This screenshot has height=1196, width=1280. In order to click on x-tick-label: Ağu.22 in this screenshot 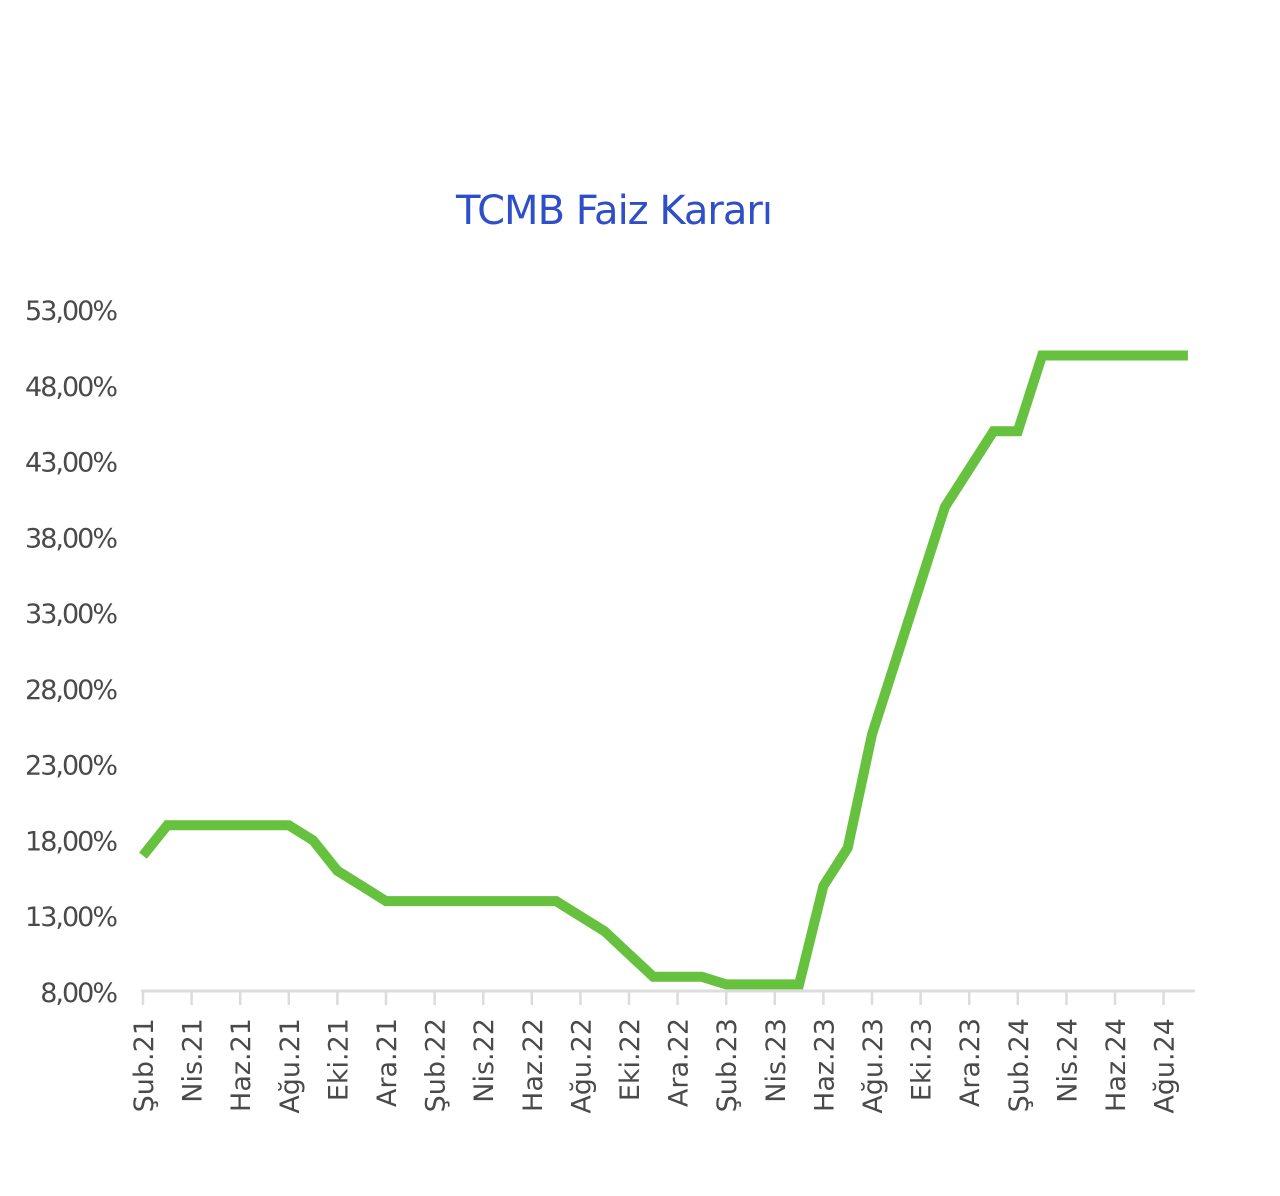, I will do `click(581, 1066)`.